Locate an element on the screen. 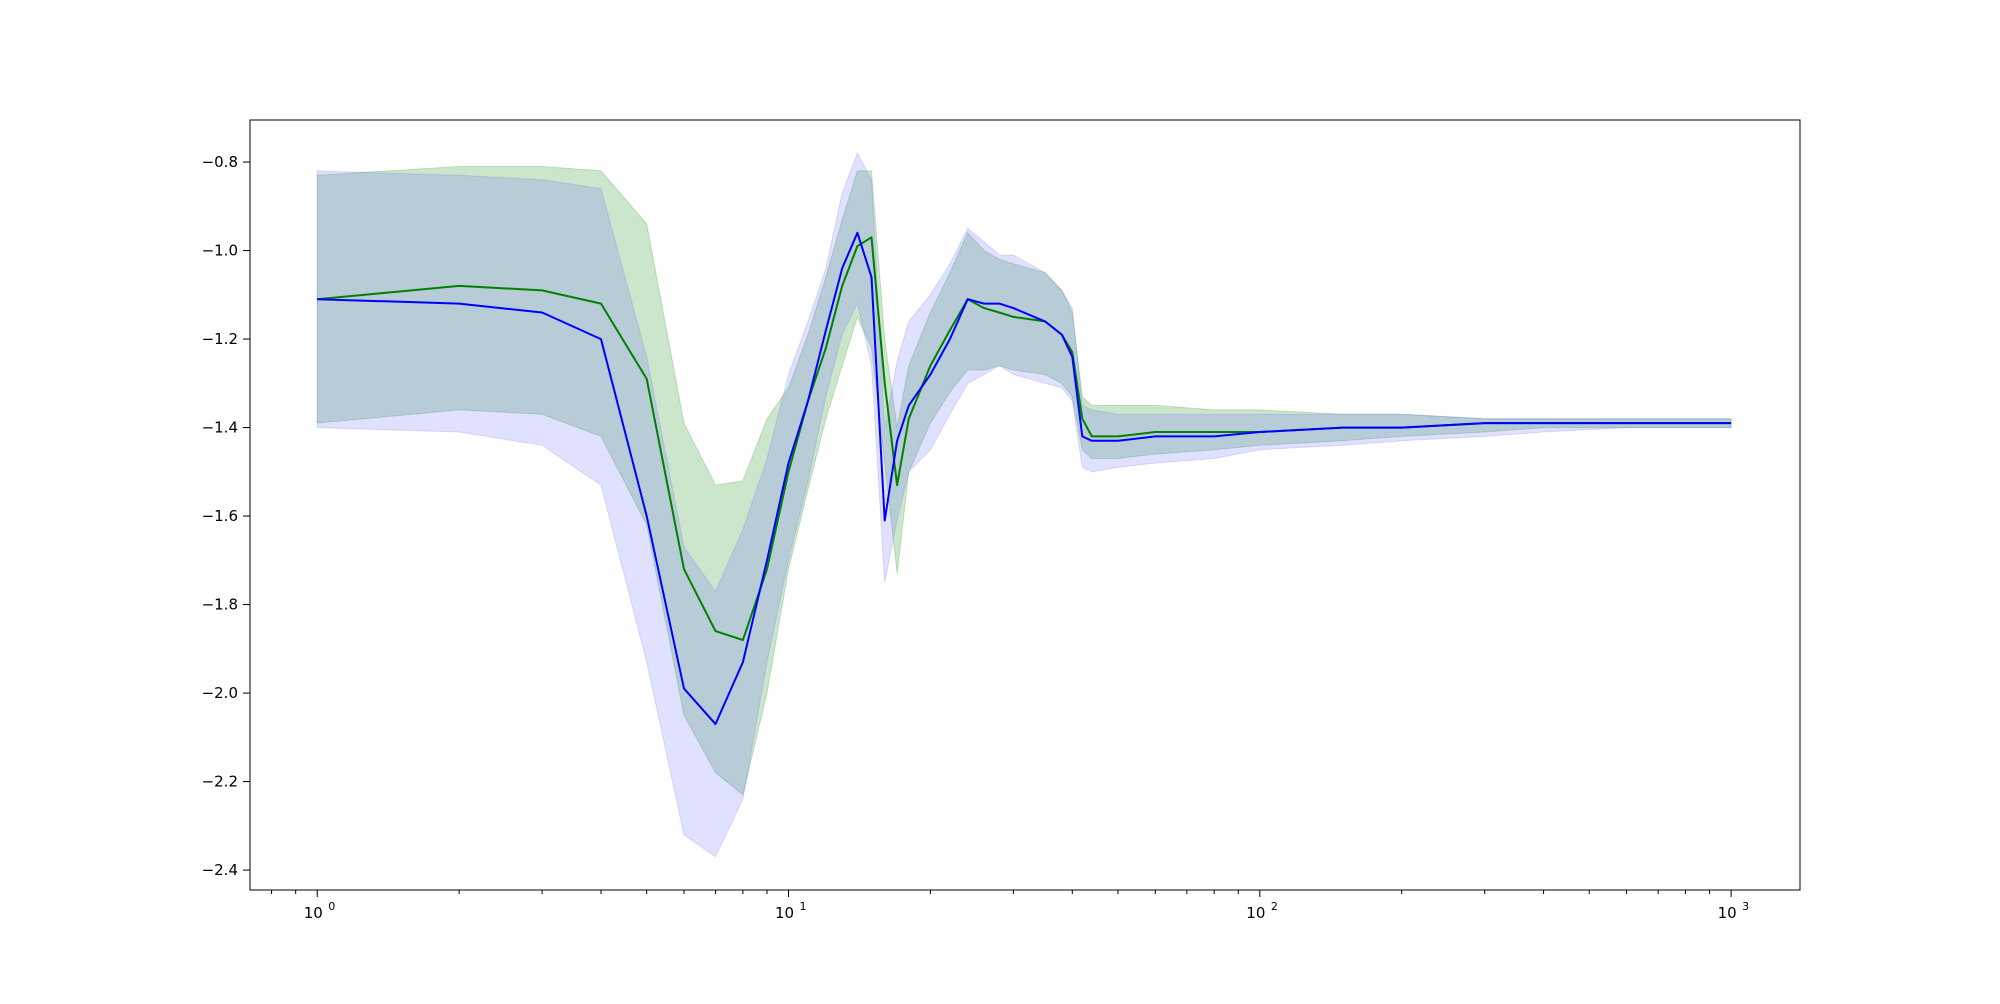  x-tick-exponent: 3 is located at coordinates (1745, 906).